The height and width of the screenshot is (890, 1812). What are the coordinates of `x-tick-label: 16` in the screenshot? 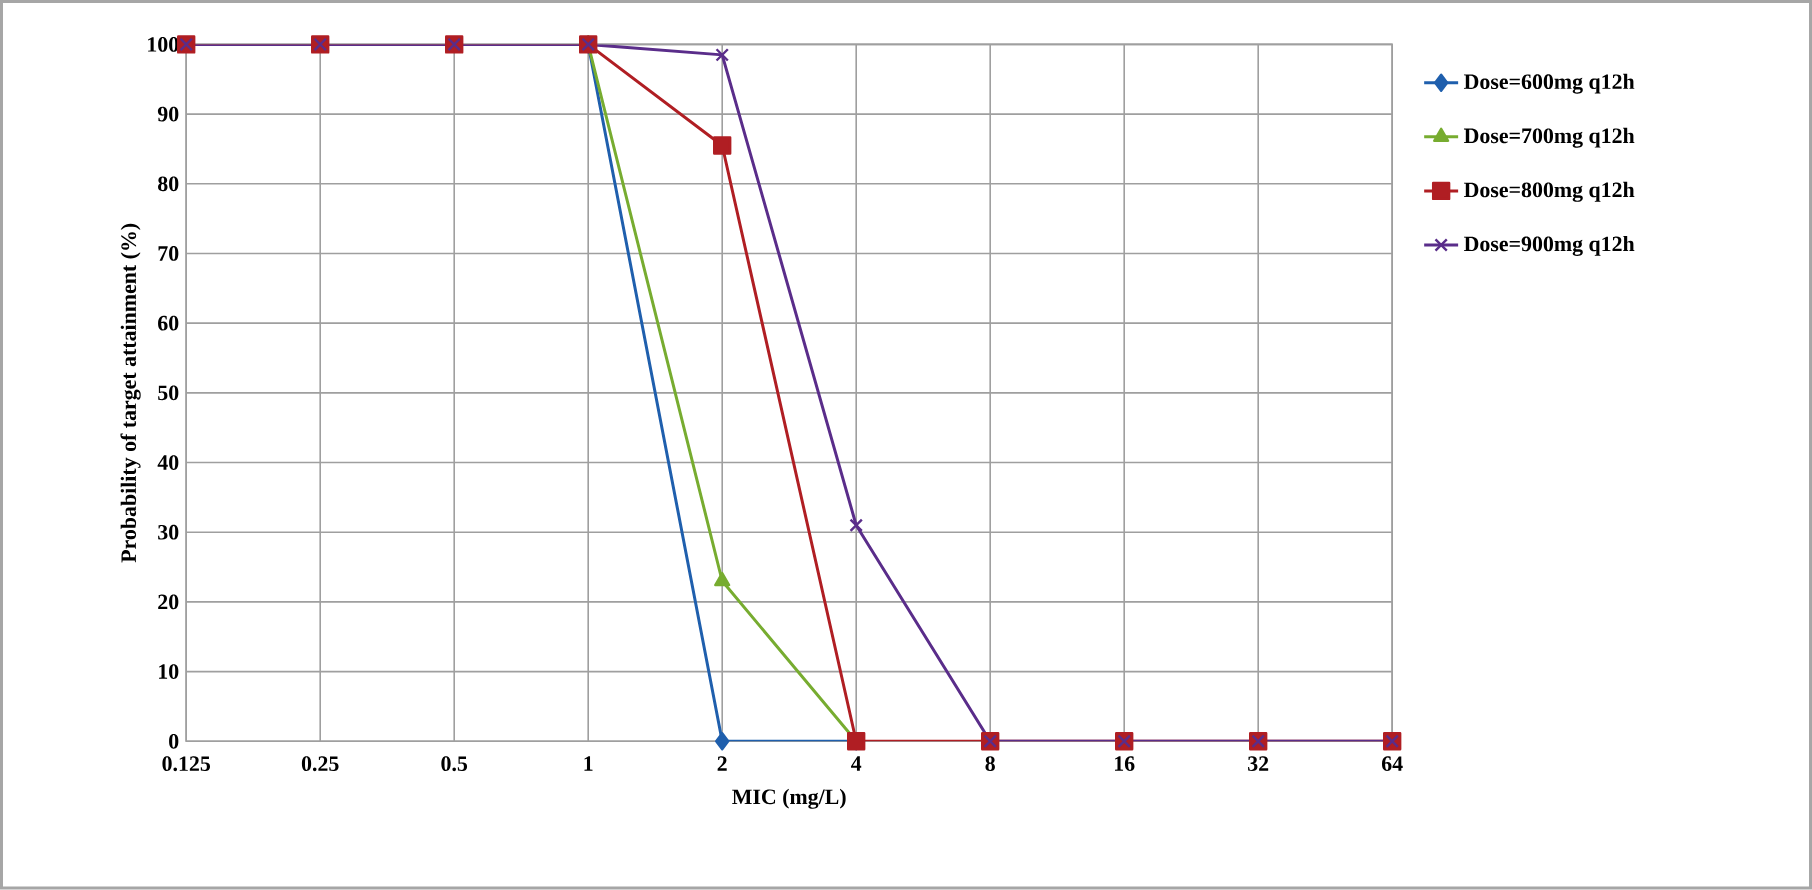 It's located at (1124, 764).